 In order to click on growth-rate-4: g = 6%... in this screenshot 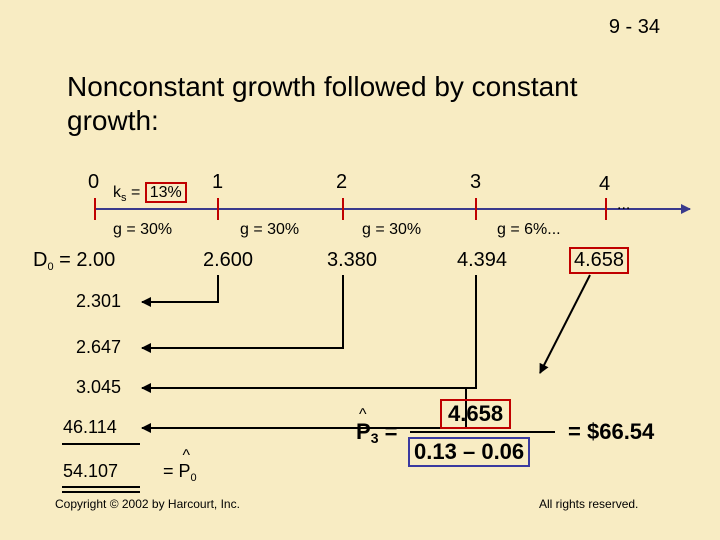, I will do `click(529, 229)`.